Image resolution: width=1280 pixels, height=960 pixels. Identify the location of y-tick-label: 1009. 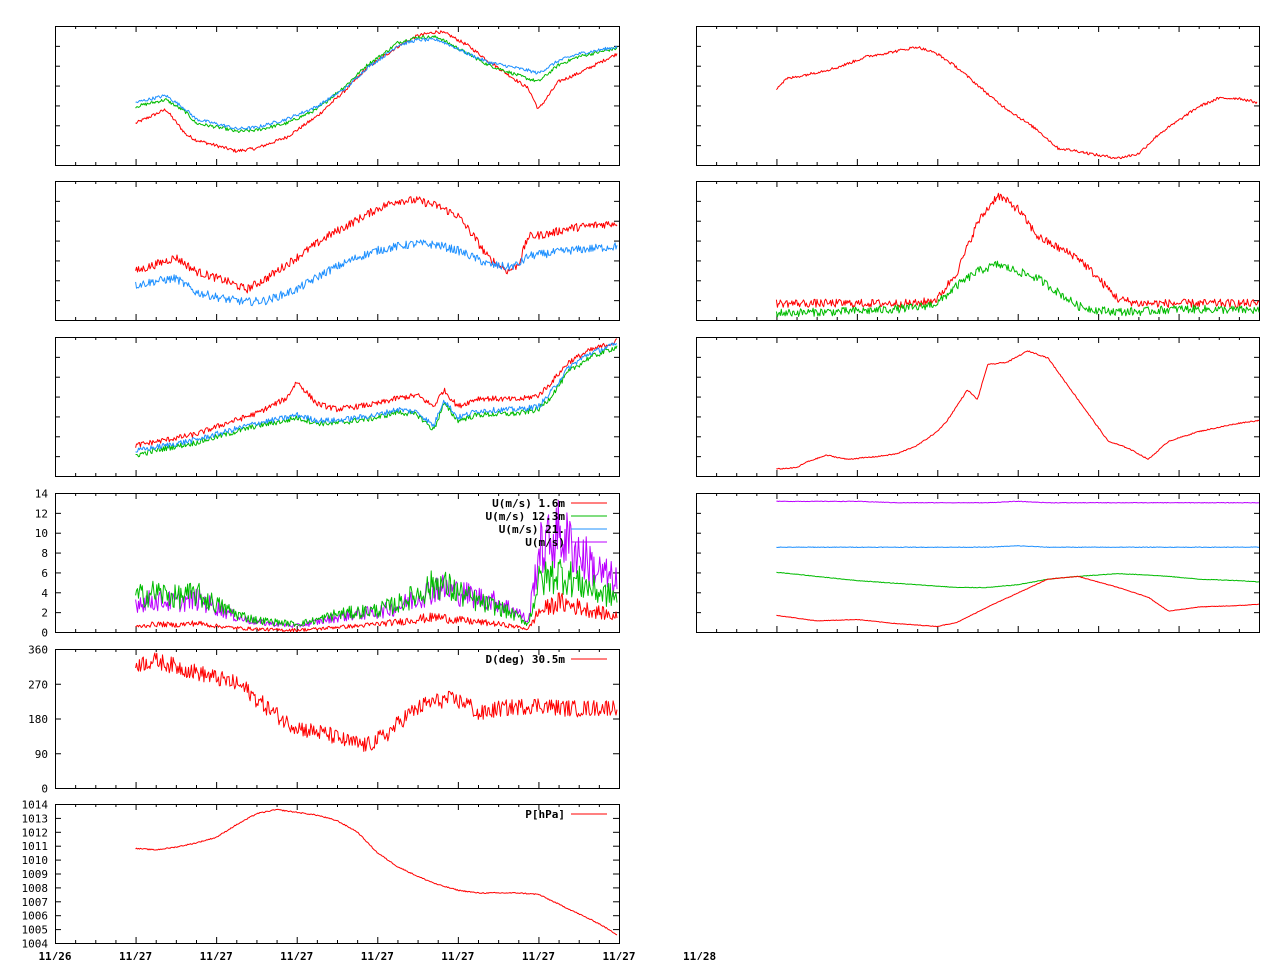
(35, 874).